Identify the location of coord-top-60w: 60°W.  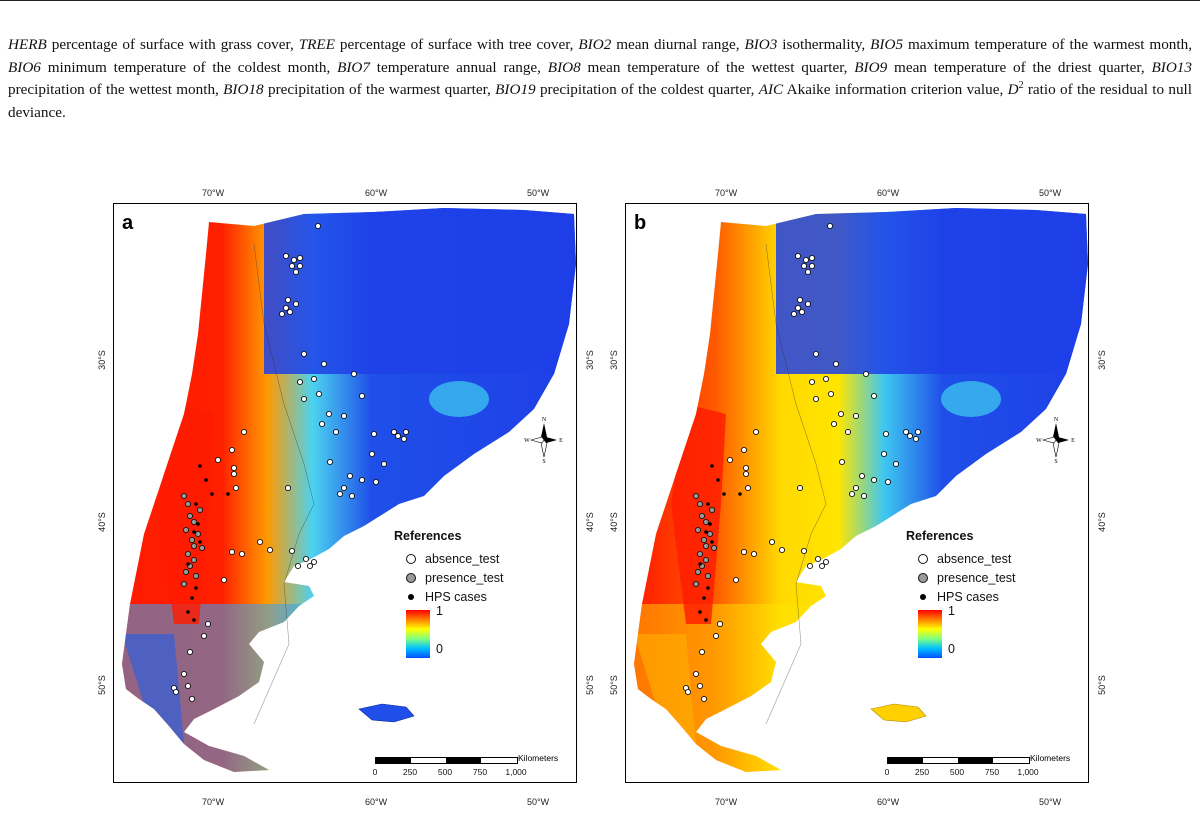
(376, 193).